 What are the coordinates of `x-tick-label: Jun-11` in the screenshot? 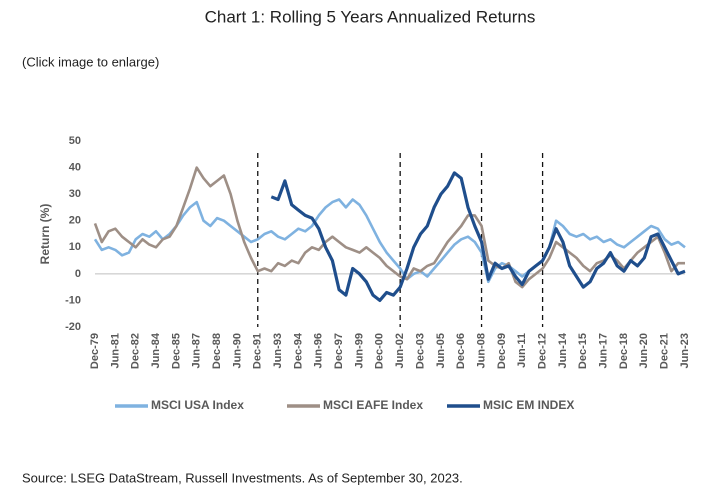 It's located at (522, 350).